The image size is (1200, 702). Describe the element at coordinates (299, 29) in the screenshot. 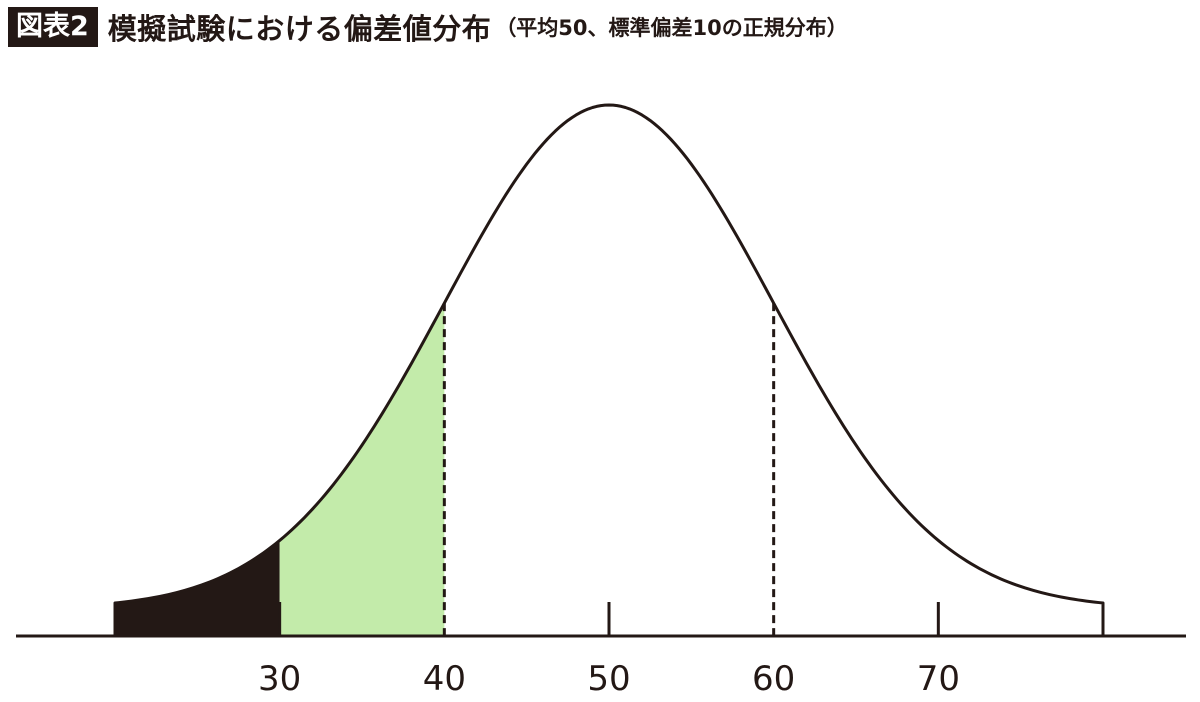

I see `chart-title: 模擬試験における偏差値分布` at that location.